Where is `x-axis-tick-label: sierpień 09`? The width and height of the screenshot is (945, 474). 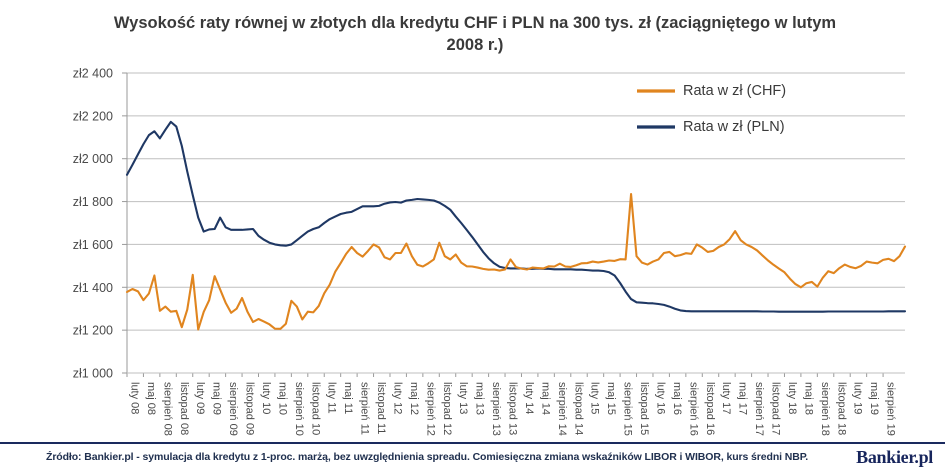 x-axis-tick-label: sierpień 09 is located at coordinates (233, 409).